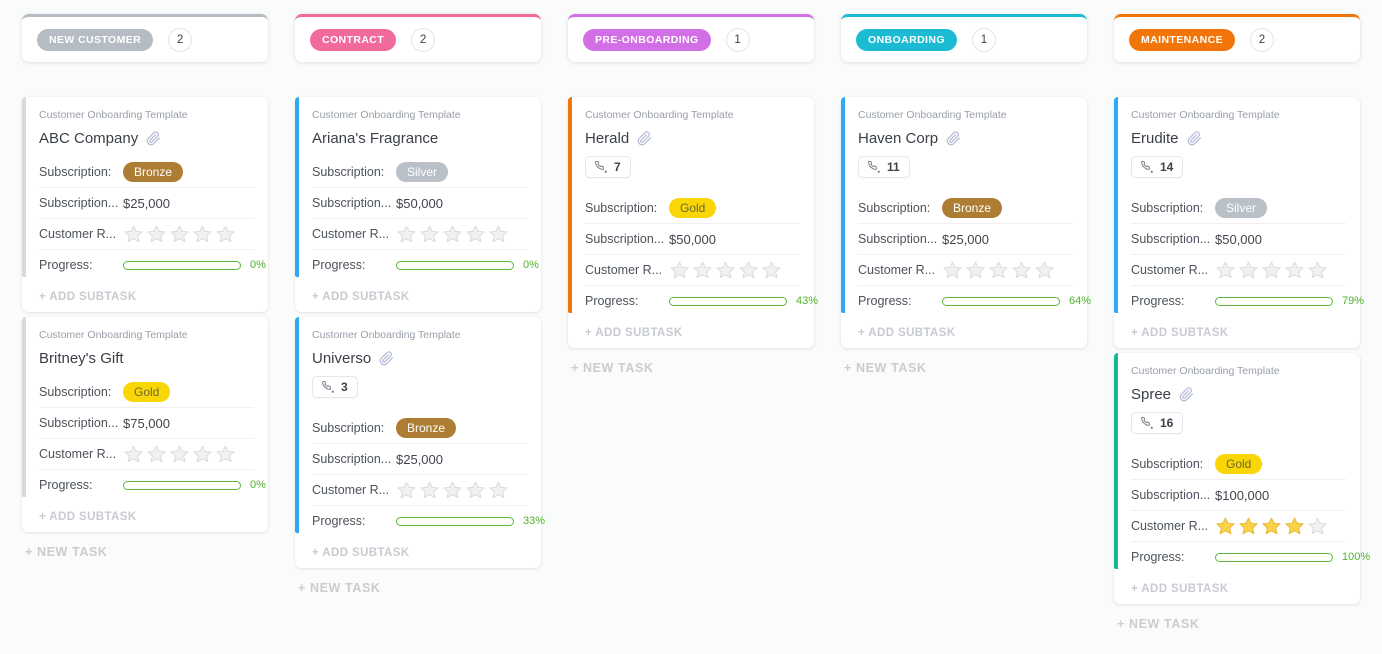  I want to click on task-name: Spree, so click(1151, 394).